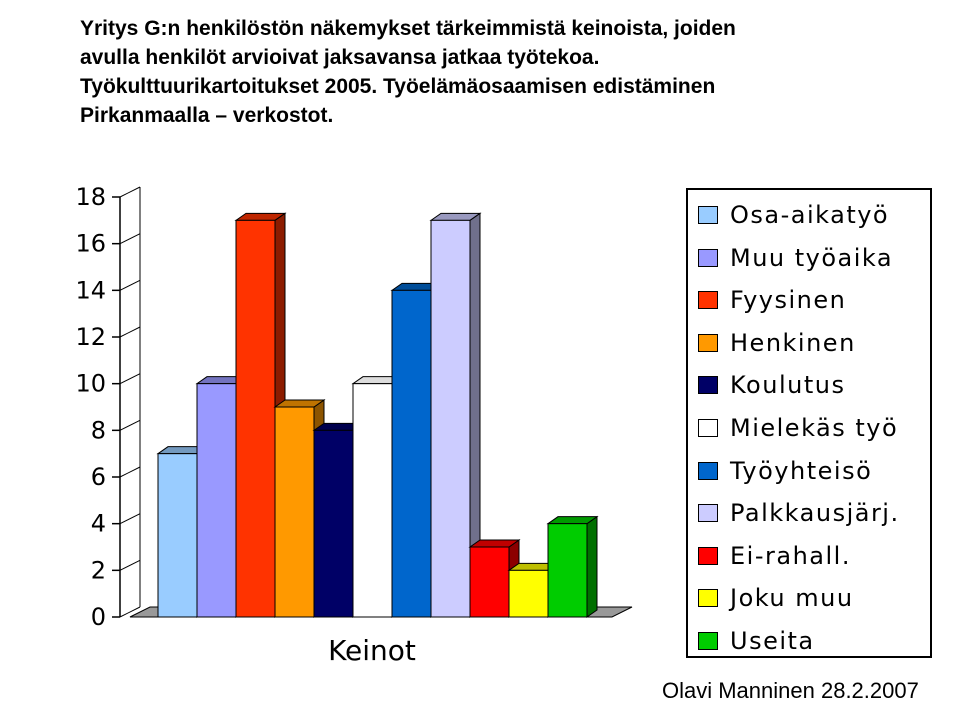 The height and width of the screenshot is (720, 960). What do you see at coordinates (792, 598) in the screenshot?
I see `legend-label: Joku muu` at bounding box center [792, 598].